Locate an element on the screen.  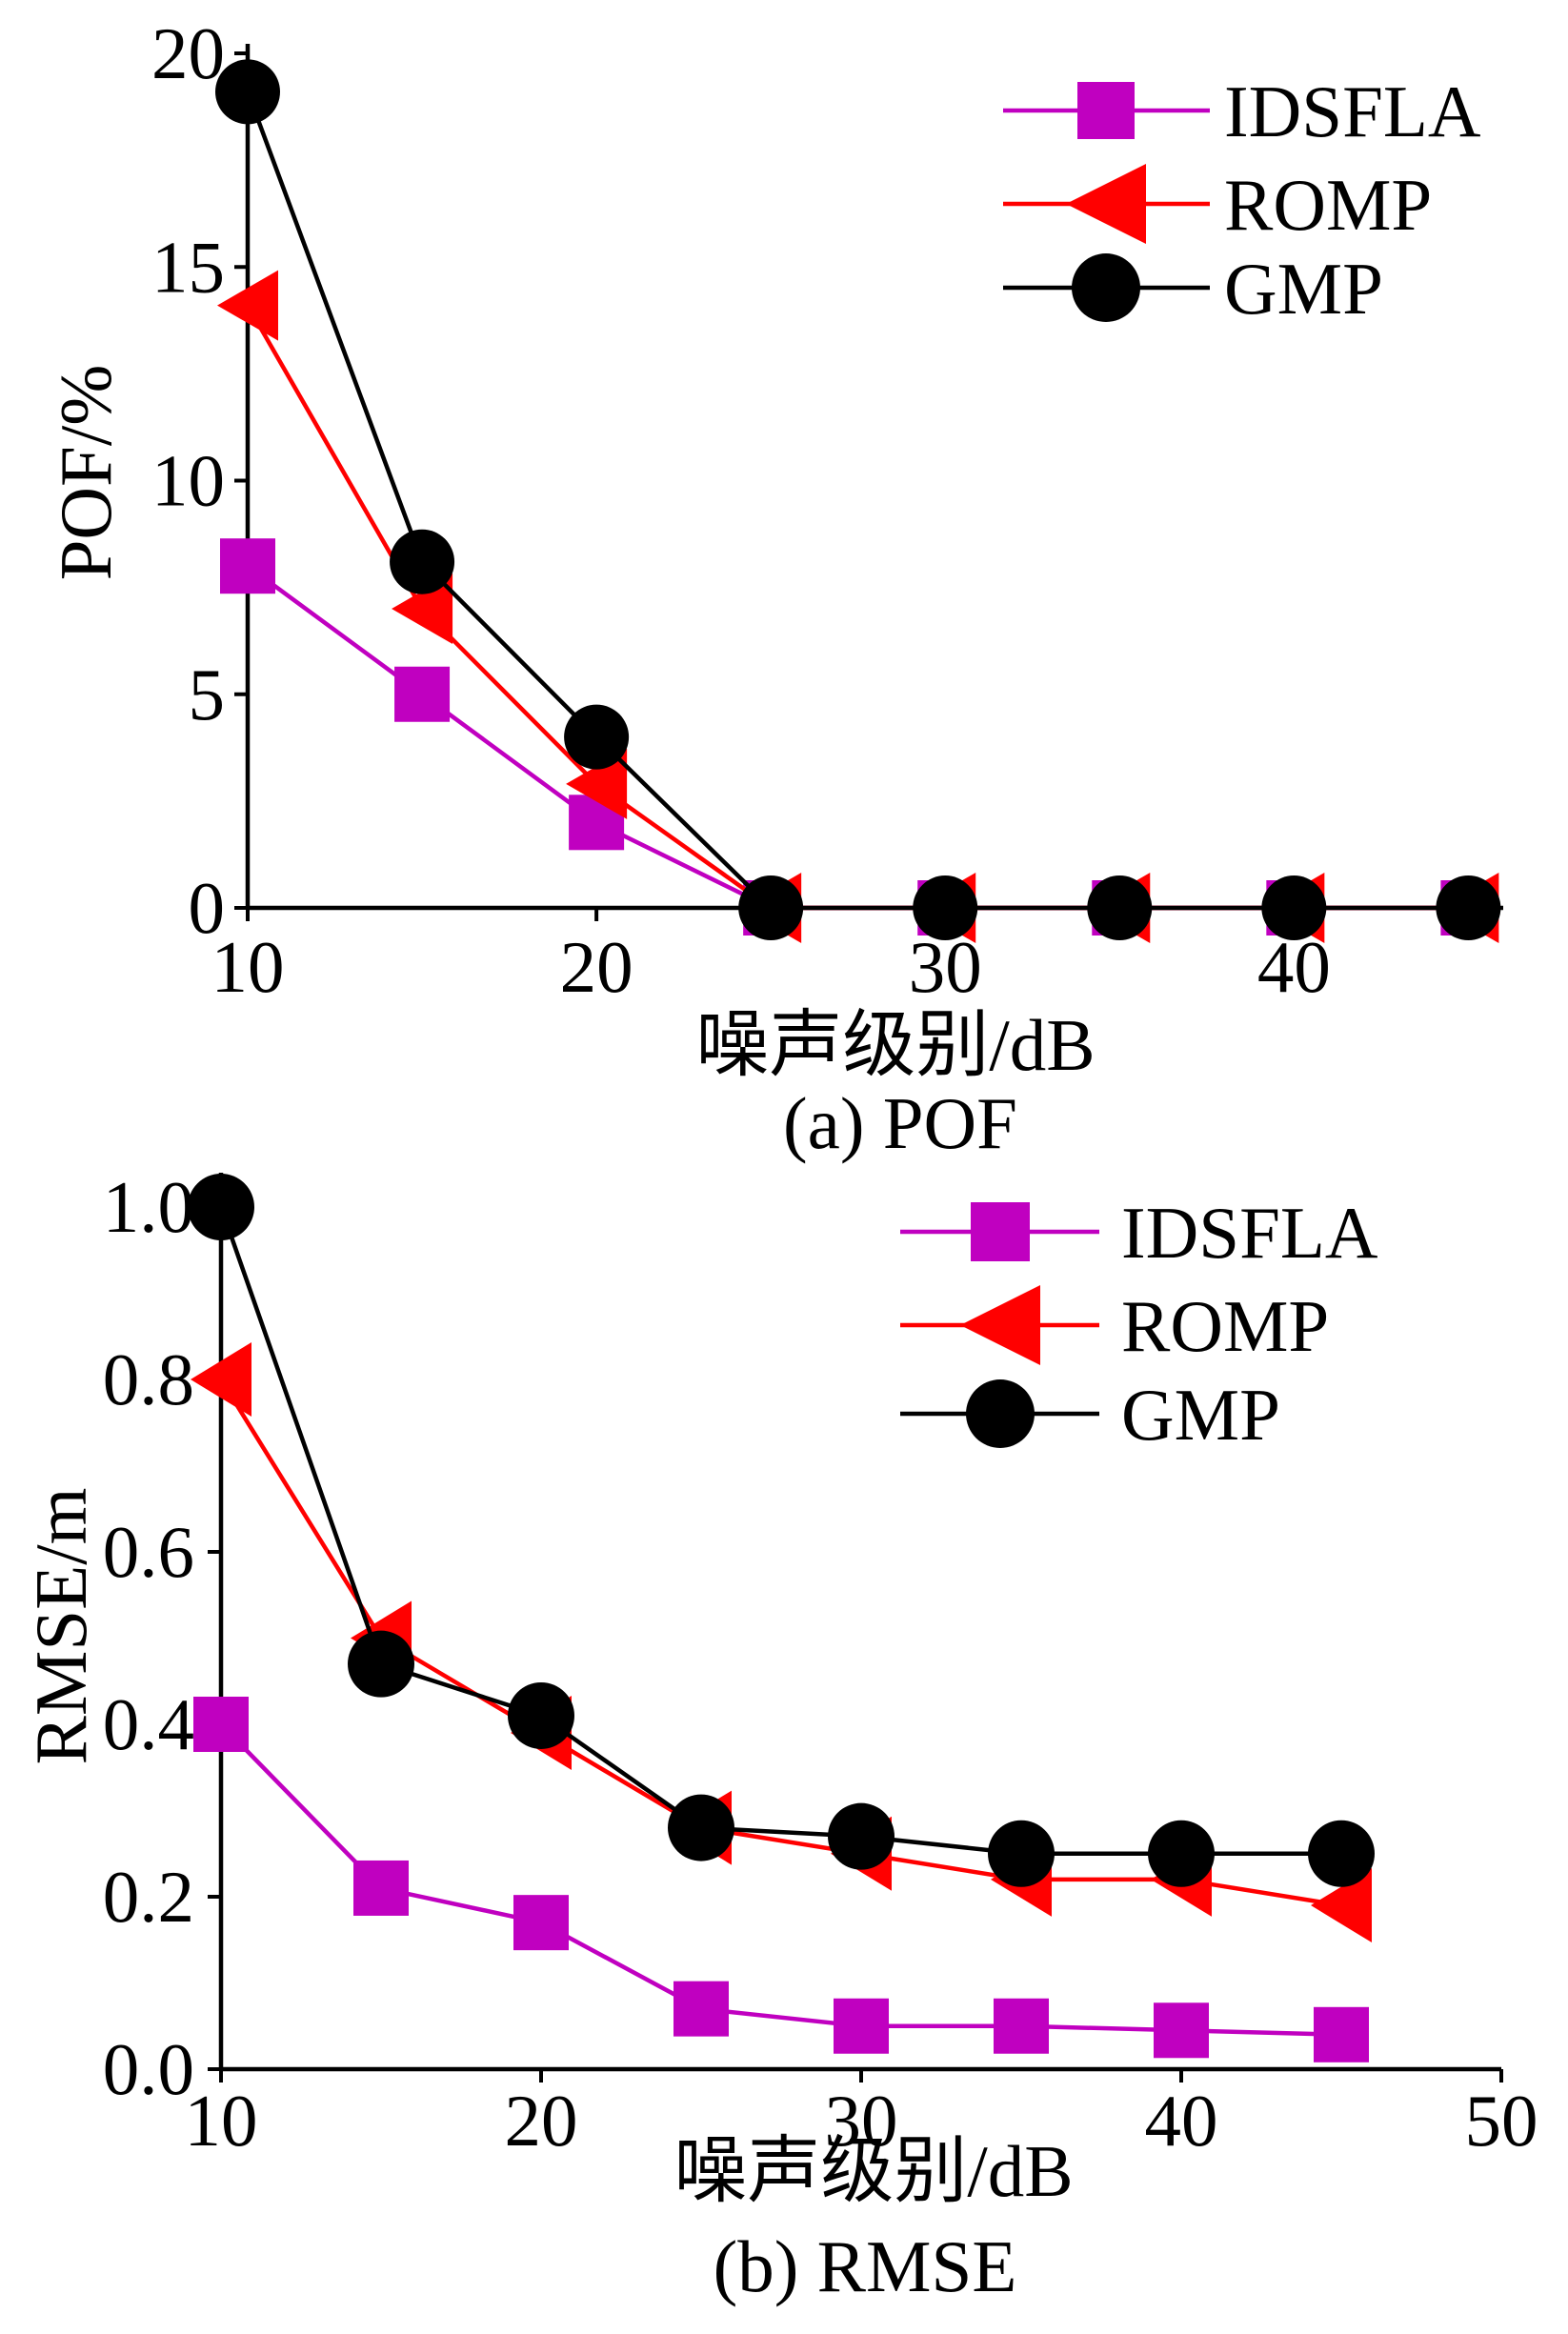
y-tick-label: 0.4 is located at coordinates (148, 1724).